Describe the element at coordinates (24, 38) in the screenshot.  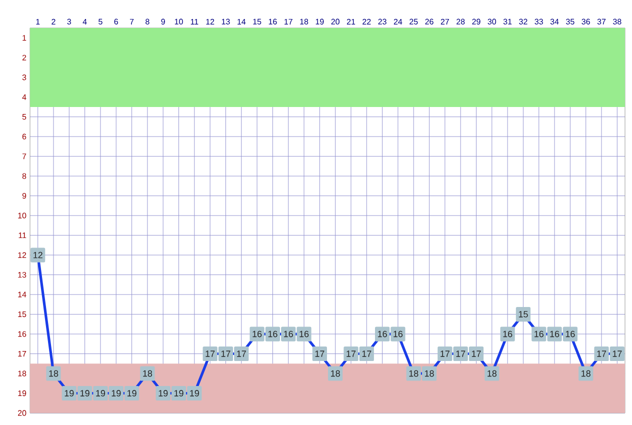
I see `y-tick-label: 1` at that location.